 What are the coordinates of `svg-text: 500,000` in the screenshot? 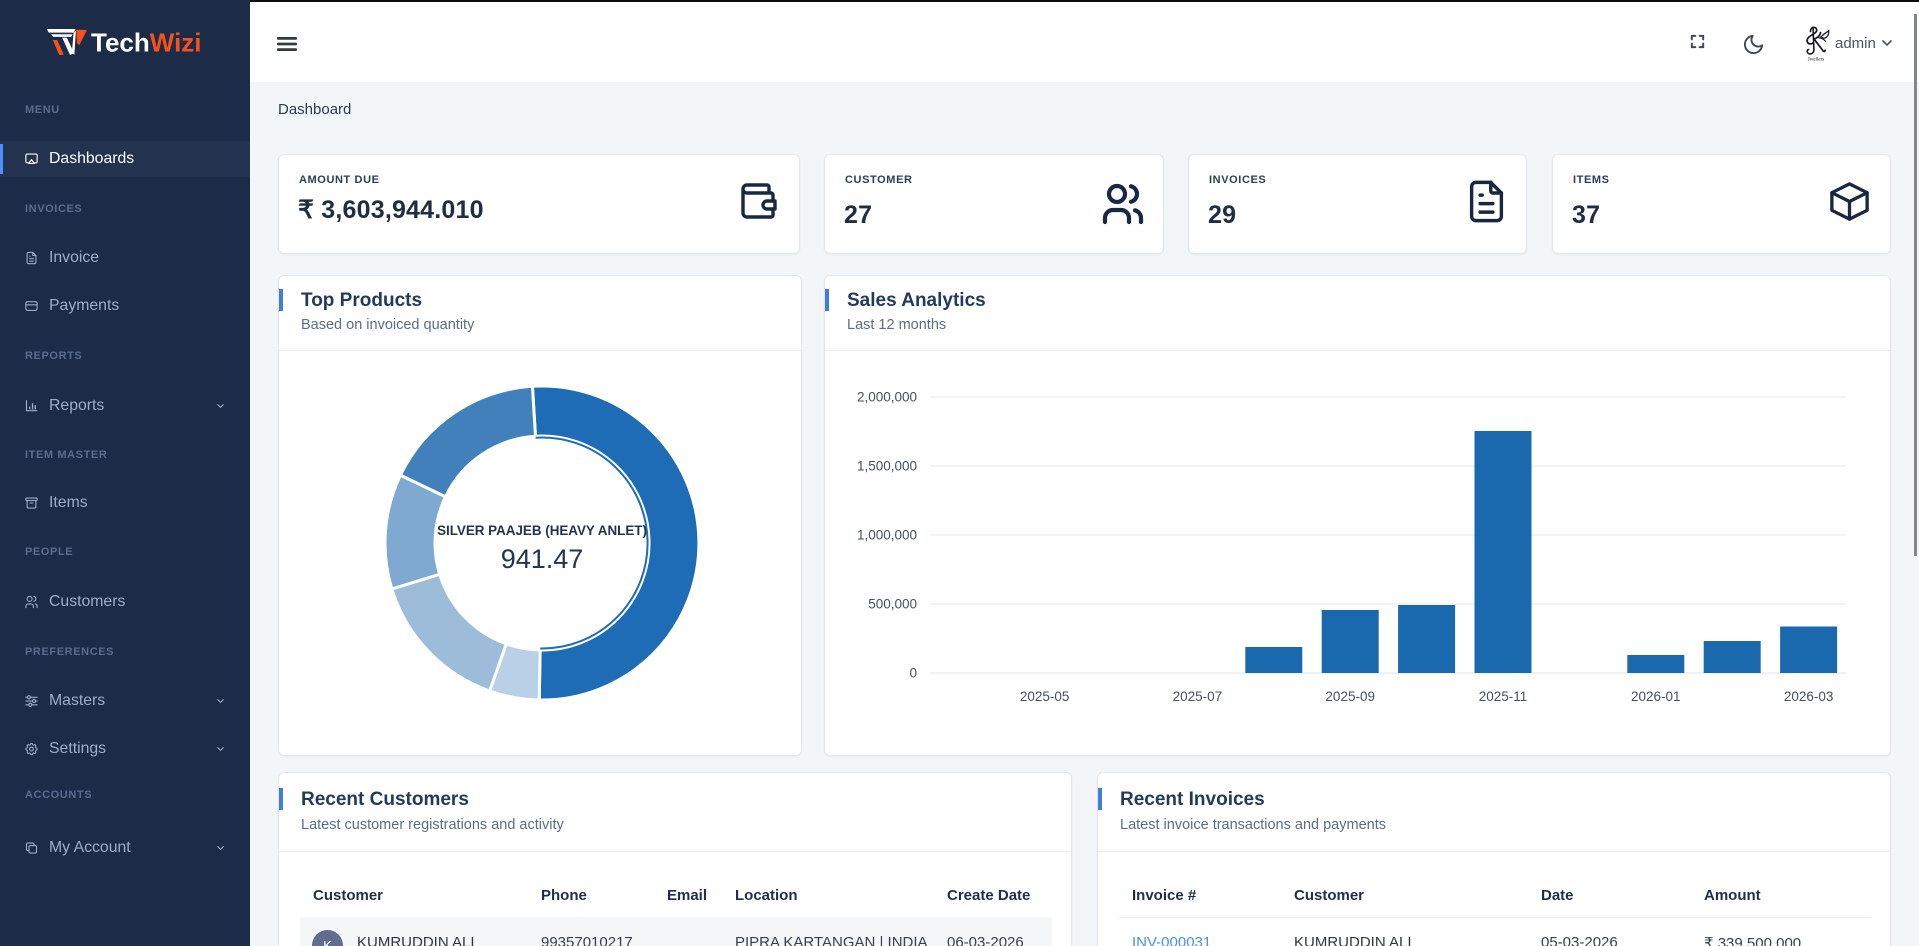 It's located at (892, 604).